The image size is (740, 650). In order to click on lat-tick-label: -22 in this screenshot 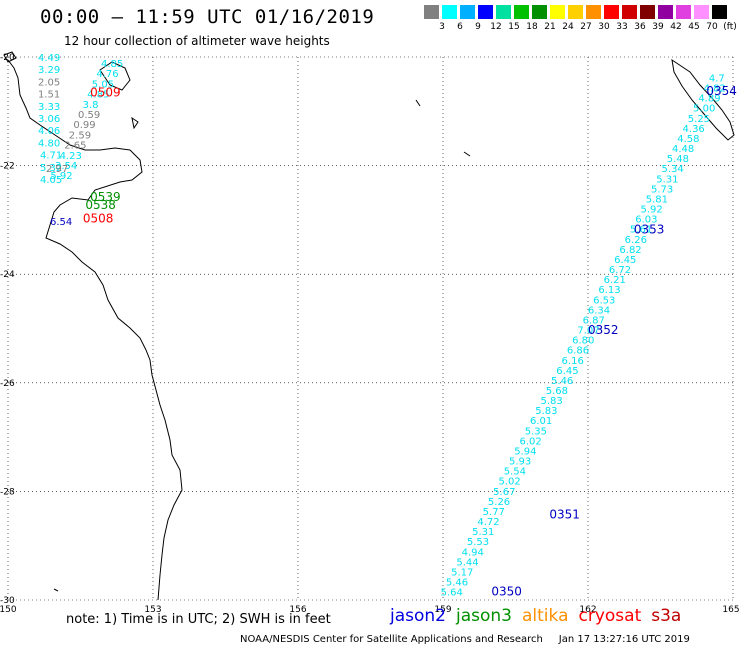, I will do `click(7, 167)`.